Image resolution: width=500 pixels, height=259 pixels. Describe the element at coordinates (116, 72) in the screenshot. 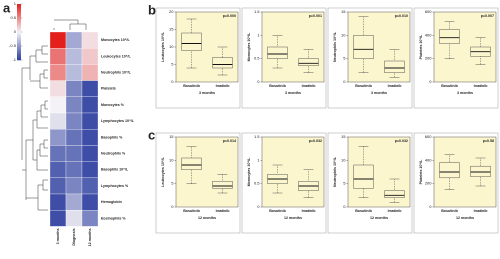

I see `row-label: Neutrophils 10⁹/L` at that location.